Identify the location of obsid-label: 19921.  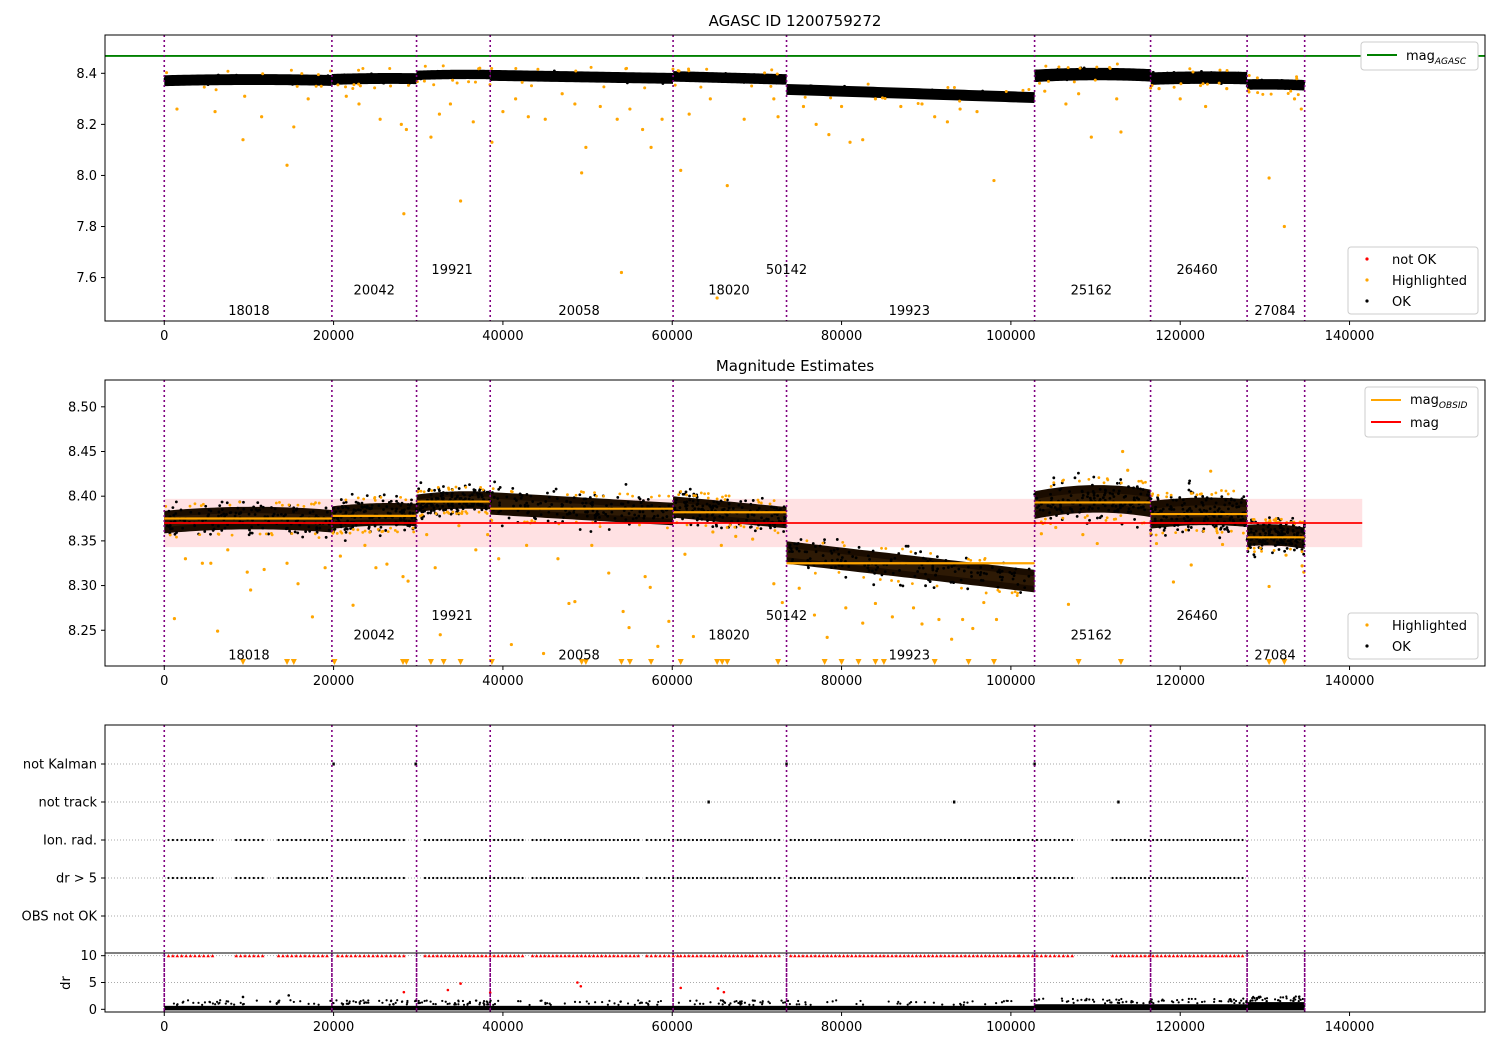
(451, 270).